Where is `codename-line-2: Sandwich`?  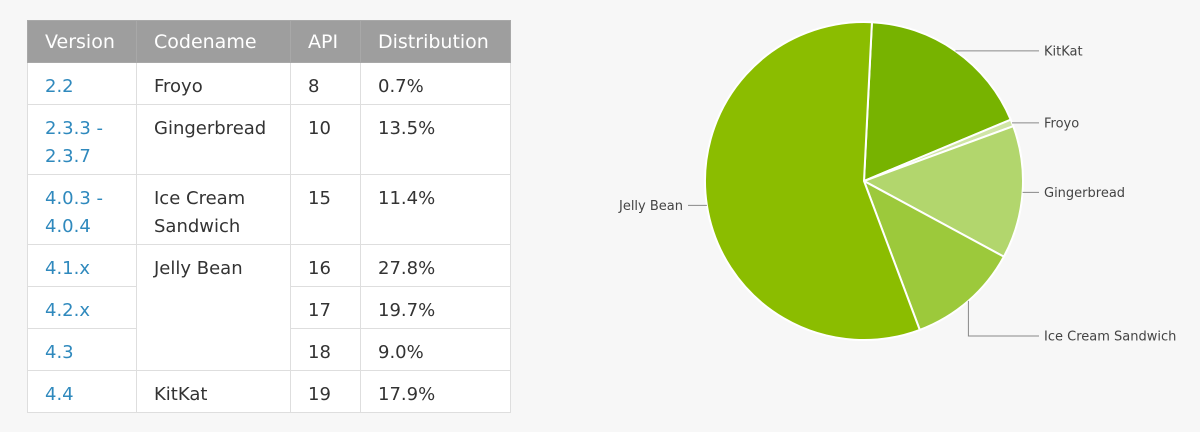 codename-line-2: Sandwich is located at coordinates (197, 226).